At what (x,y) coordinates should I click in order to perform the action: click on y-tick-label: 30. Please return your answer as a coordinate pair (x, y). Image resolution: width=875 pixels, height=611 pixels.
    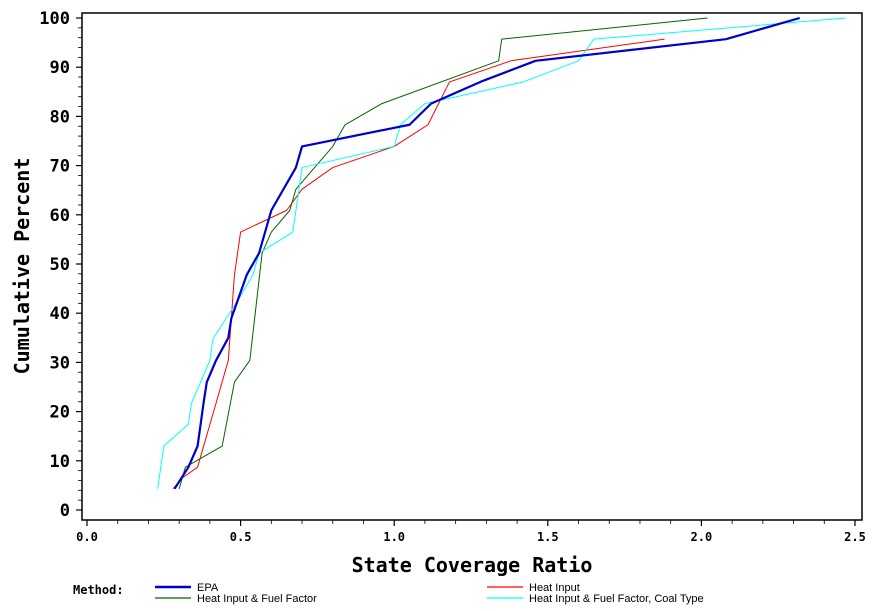
    Looking at the image, I should click on (60, 363).